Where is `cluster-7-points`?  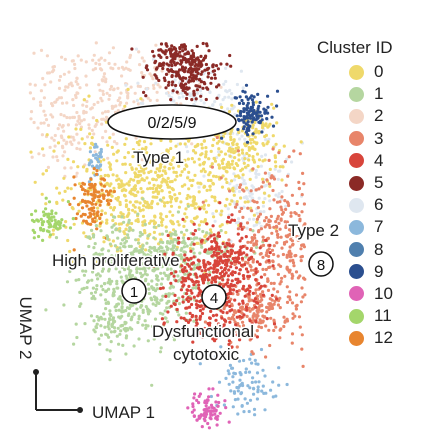 cluster-7-points is located at coordinates (243, 376).